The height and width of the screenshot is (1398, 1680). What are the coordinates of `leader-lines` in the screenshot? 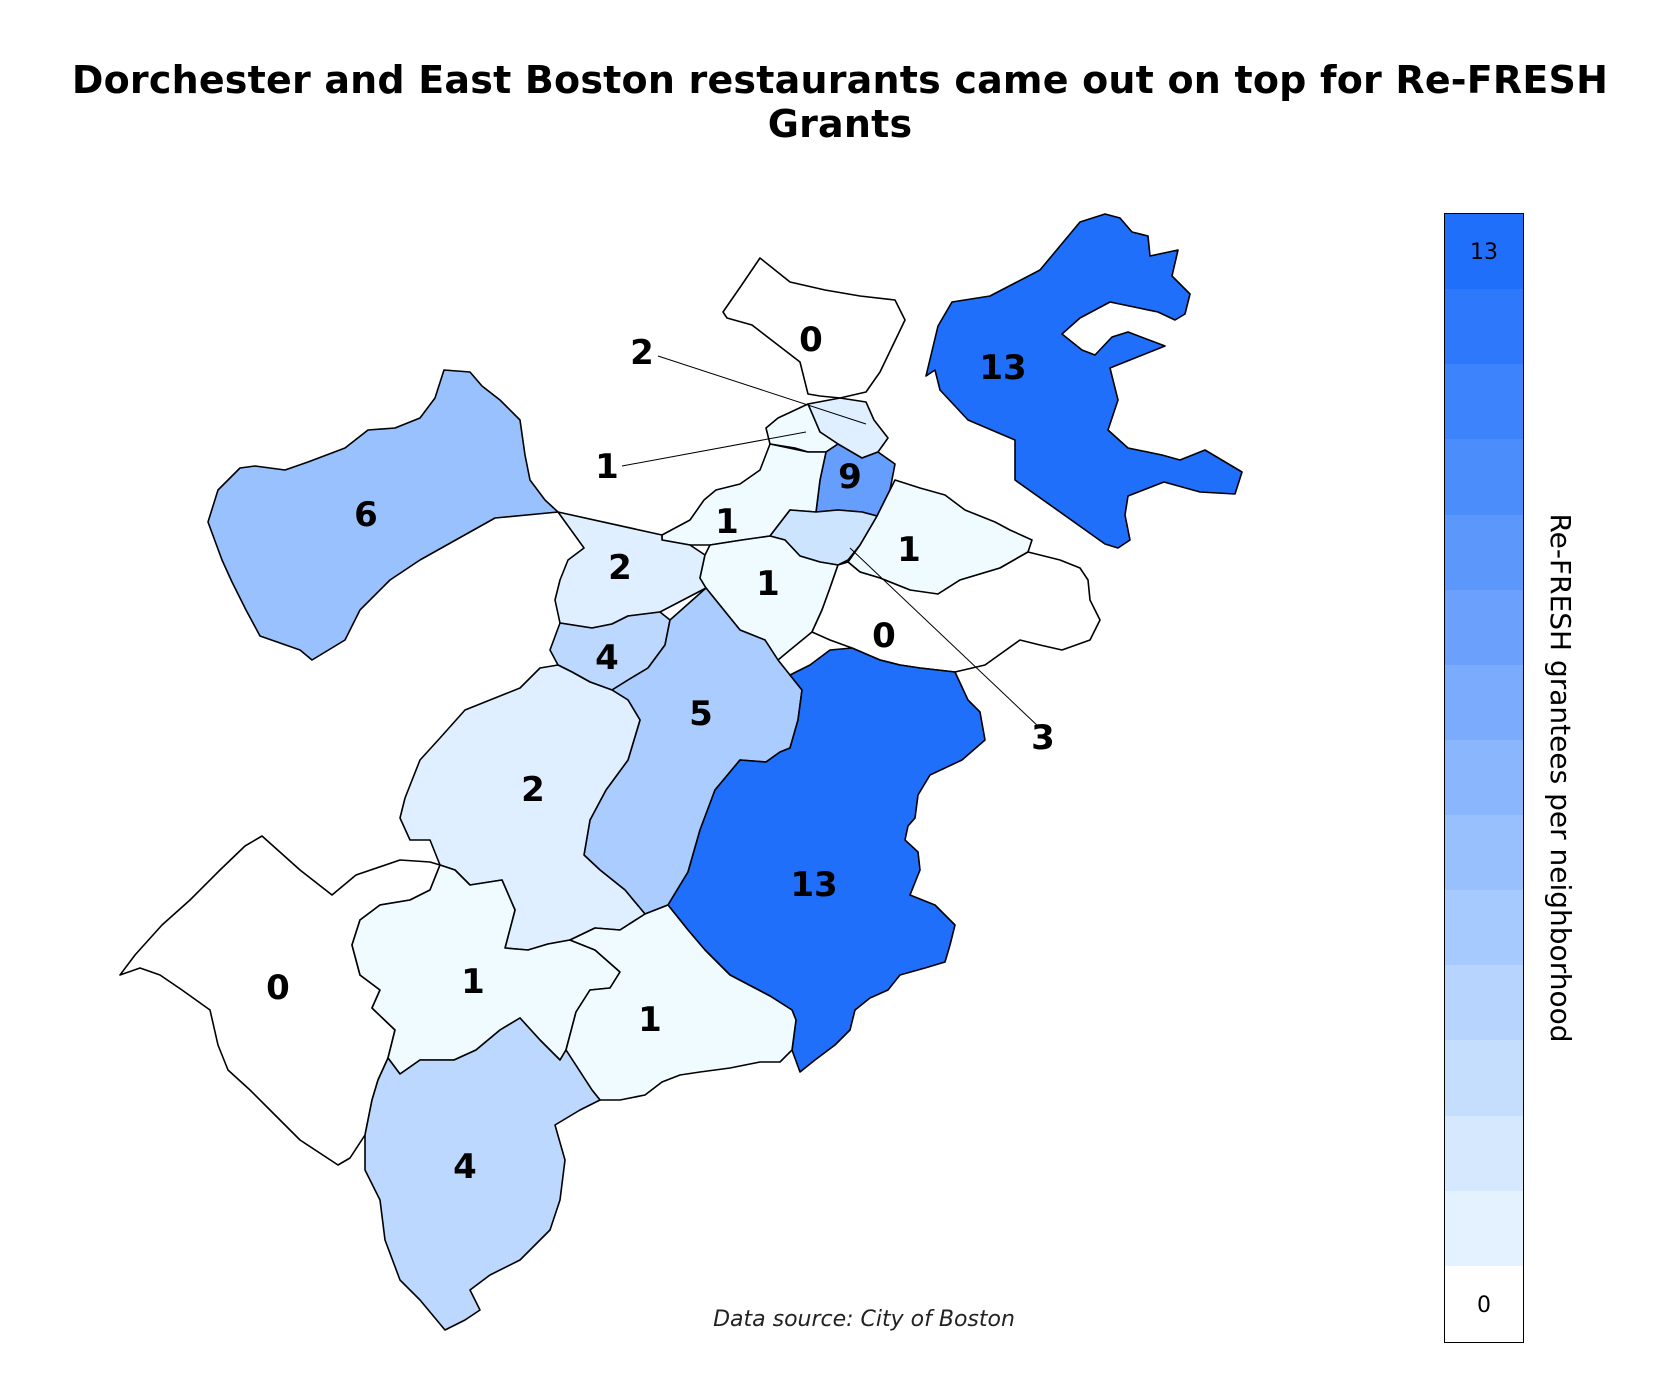 It's located at (831, 542).